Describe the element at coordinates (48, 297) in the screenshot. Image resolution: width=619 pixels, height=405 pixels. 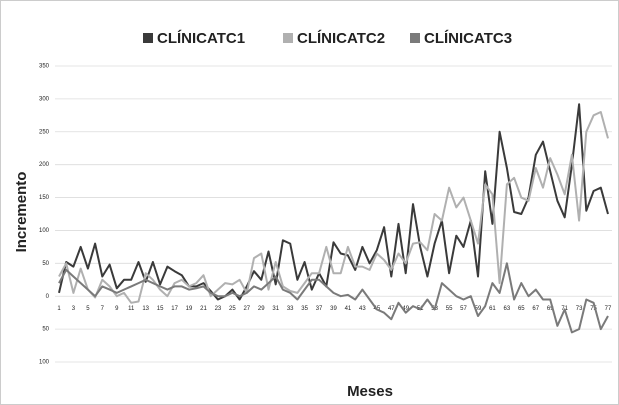
I see `y-tick-label: 0` at that location.